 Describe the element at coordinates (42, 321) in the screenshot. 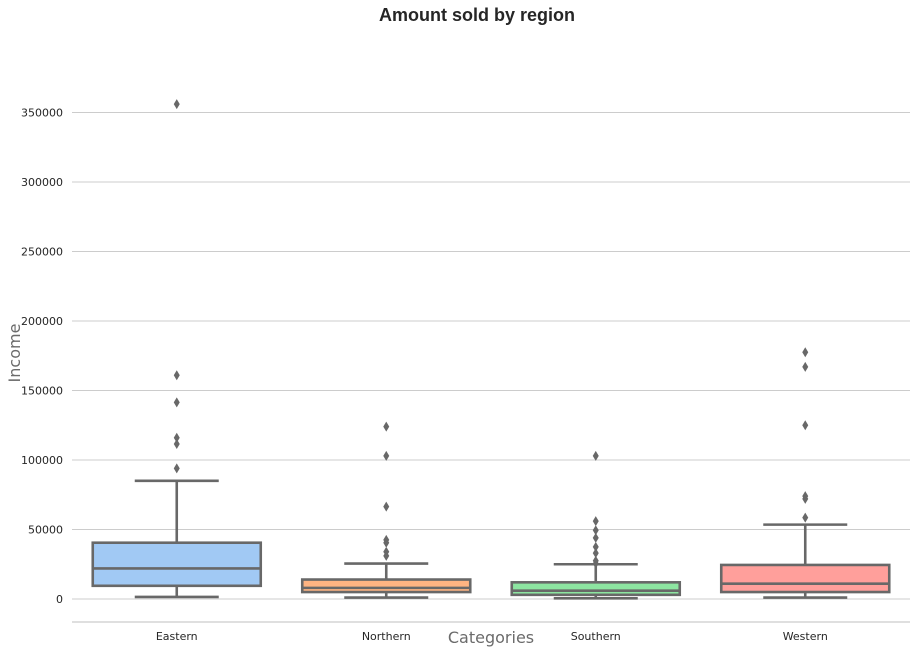

I see `y-tick-label: 200000` at that location.